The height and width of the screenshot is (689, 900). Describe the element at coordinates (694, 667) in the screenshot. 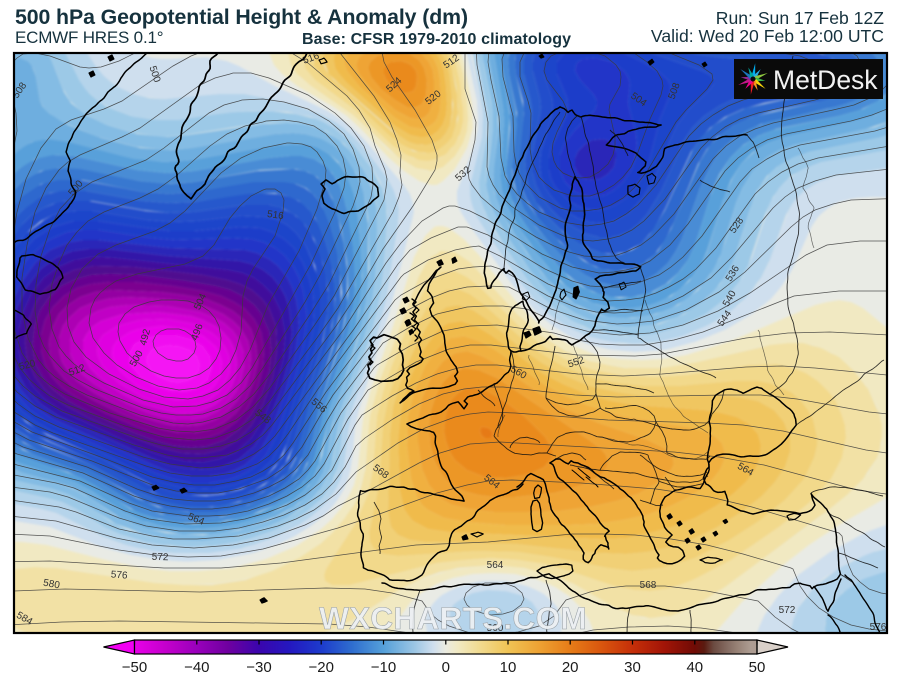

I see `svg-text: 40` at that location.